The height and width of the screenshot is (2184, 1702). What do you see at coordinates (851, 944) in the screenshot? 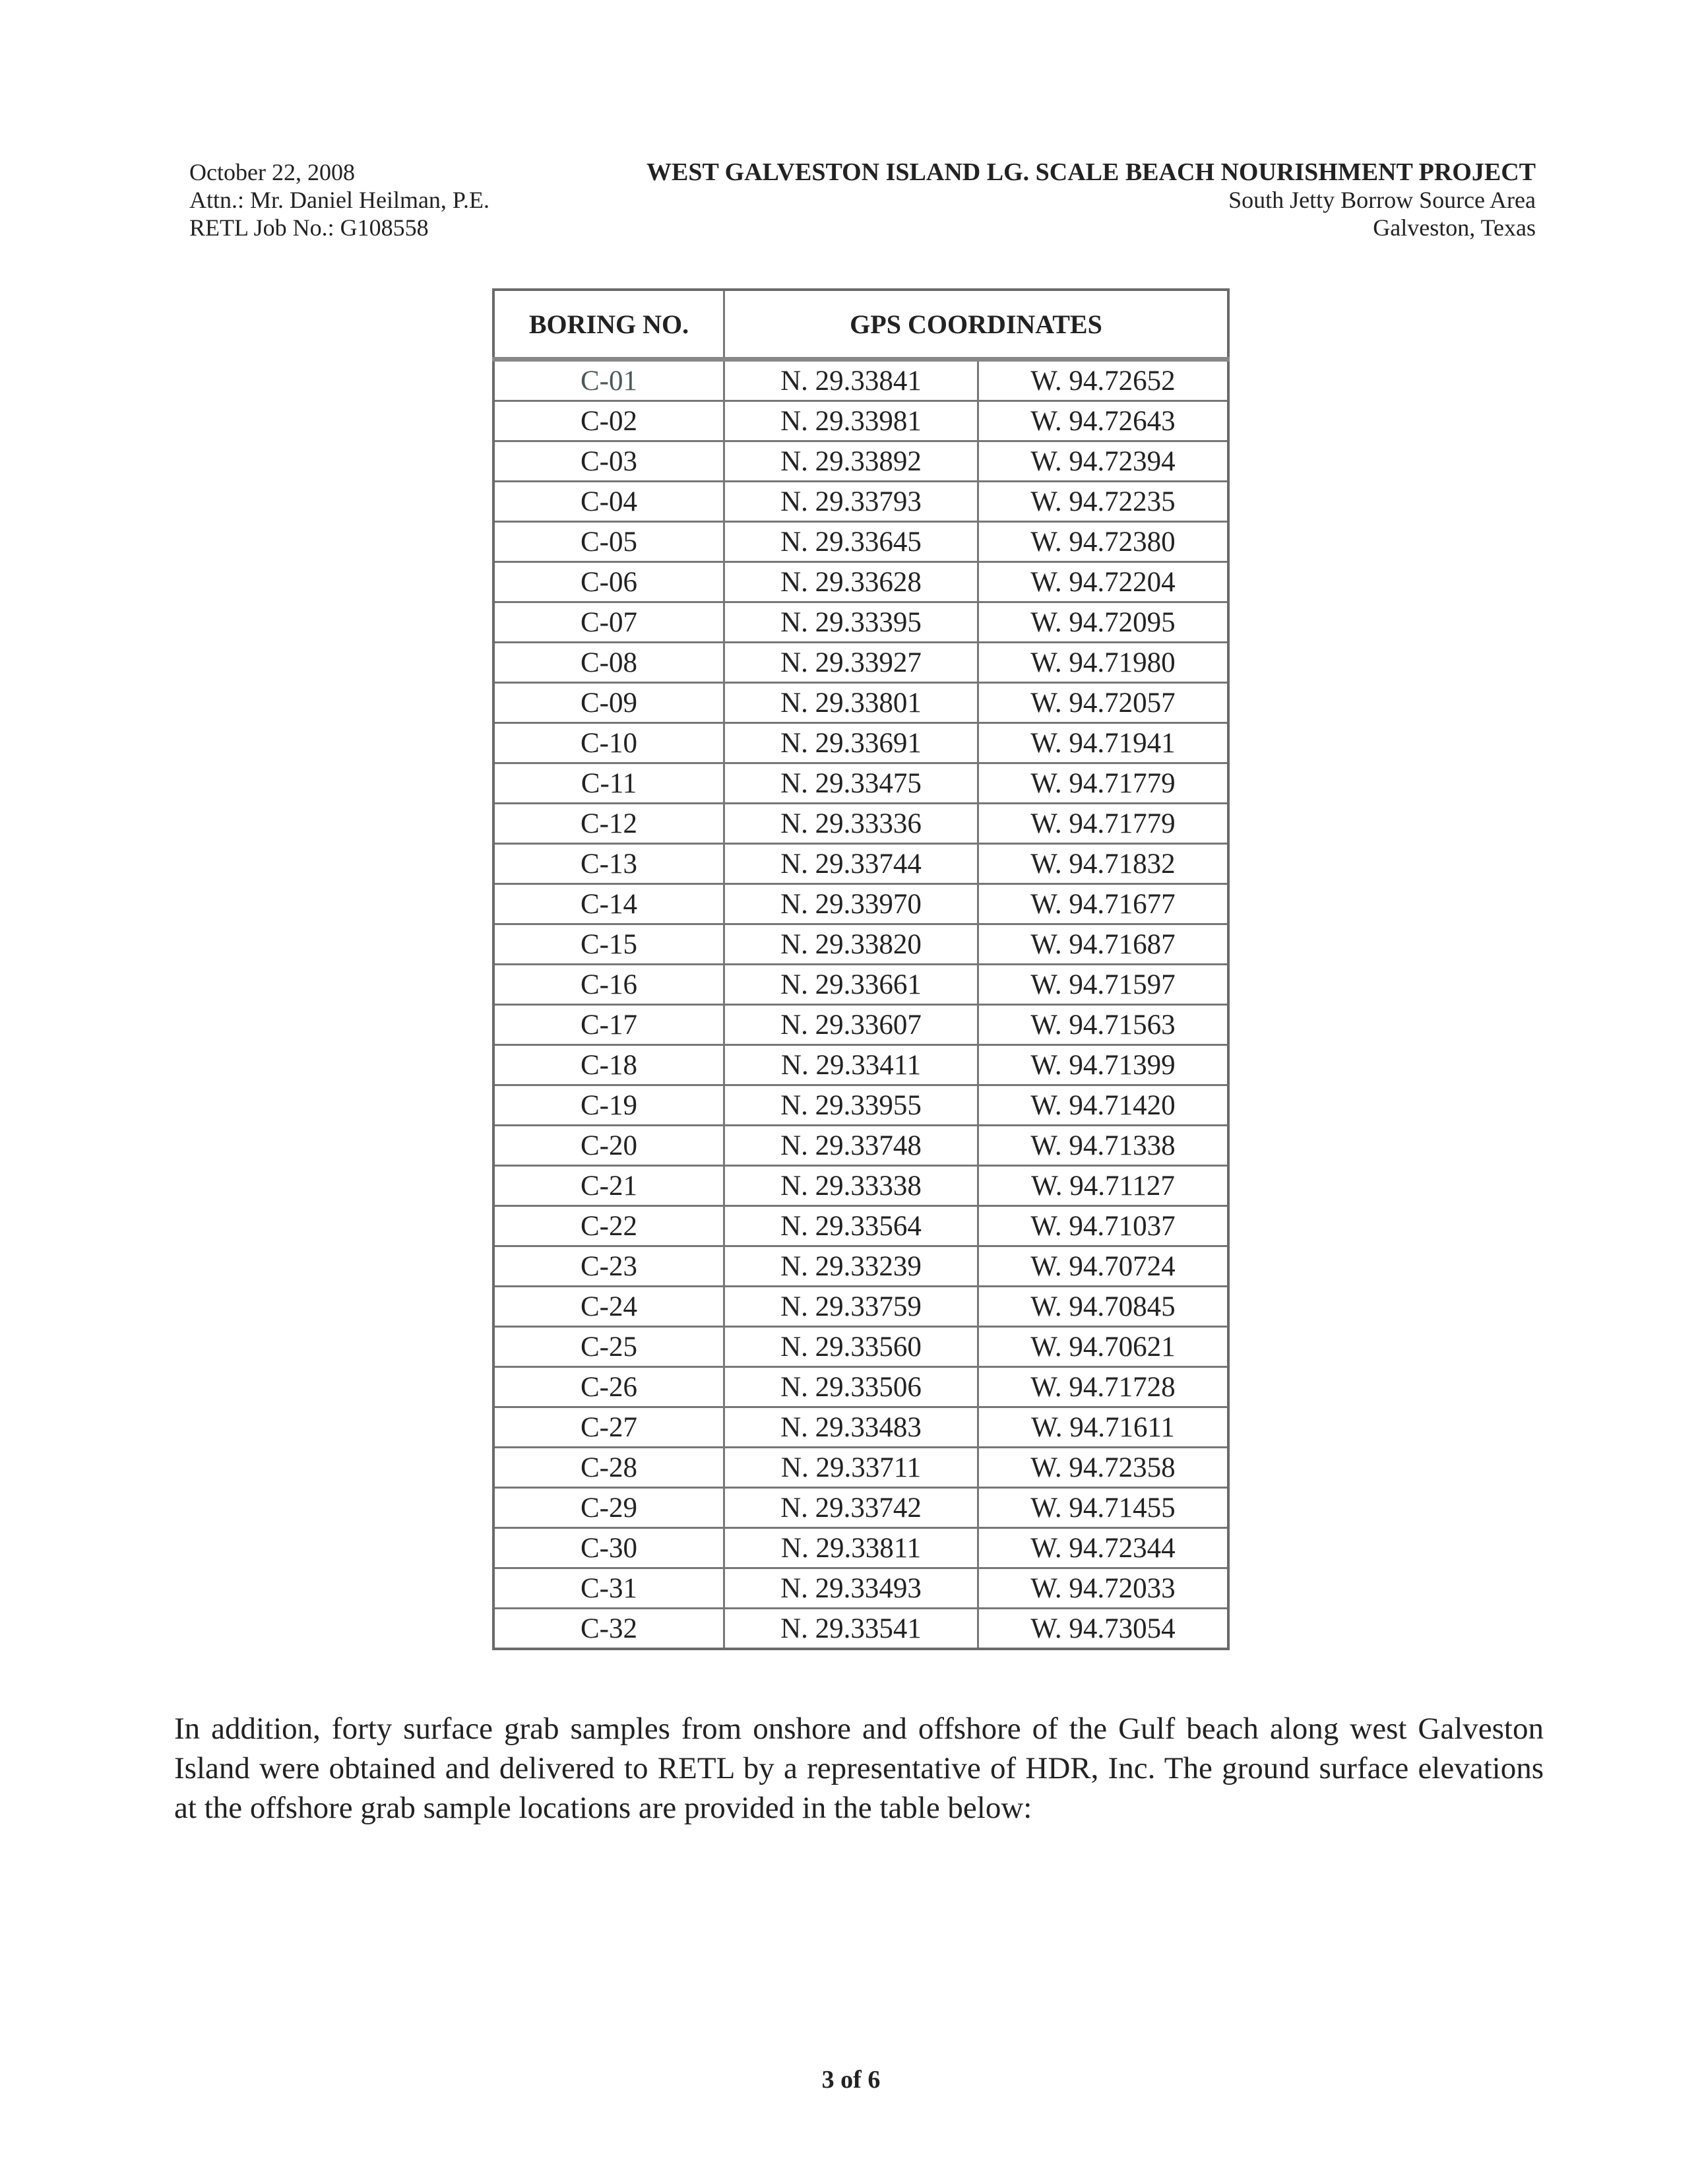
I see `latitude-cell: N. 29.33820` at bounding box center [851, 944].